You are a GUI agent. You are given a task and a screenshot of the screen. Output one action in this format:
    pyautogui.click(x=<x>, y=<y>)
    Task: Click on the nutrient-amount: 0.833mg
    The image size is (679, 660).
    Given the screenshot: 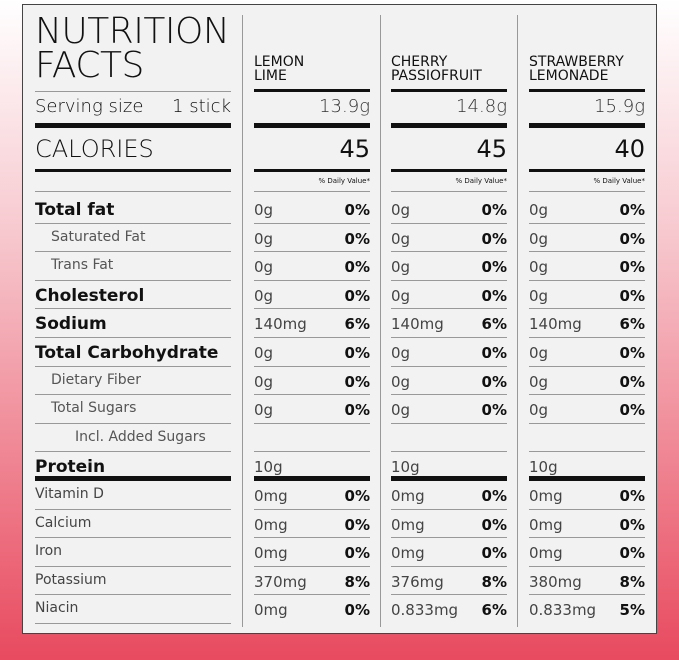 What is the action you would take?
    pyautogui.click(x=563, y=610)
    